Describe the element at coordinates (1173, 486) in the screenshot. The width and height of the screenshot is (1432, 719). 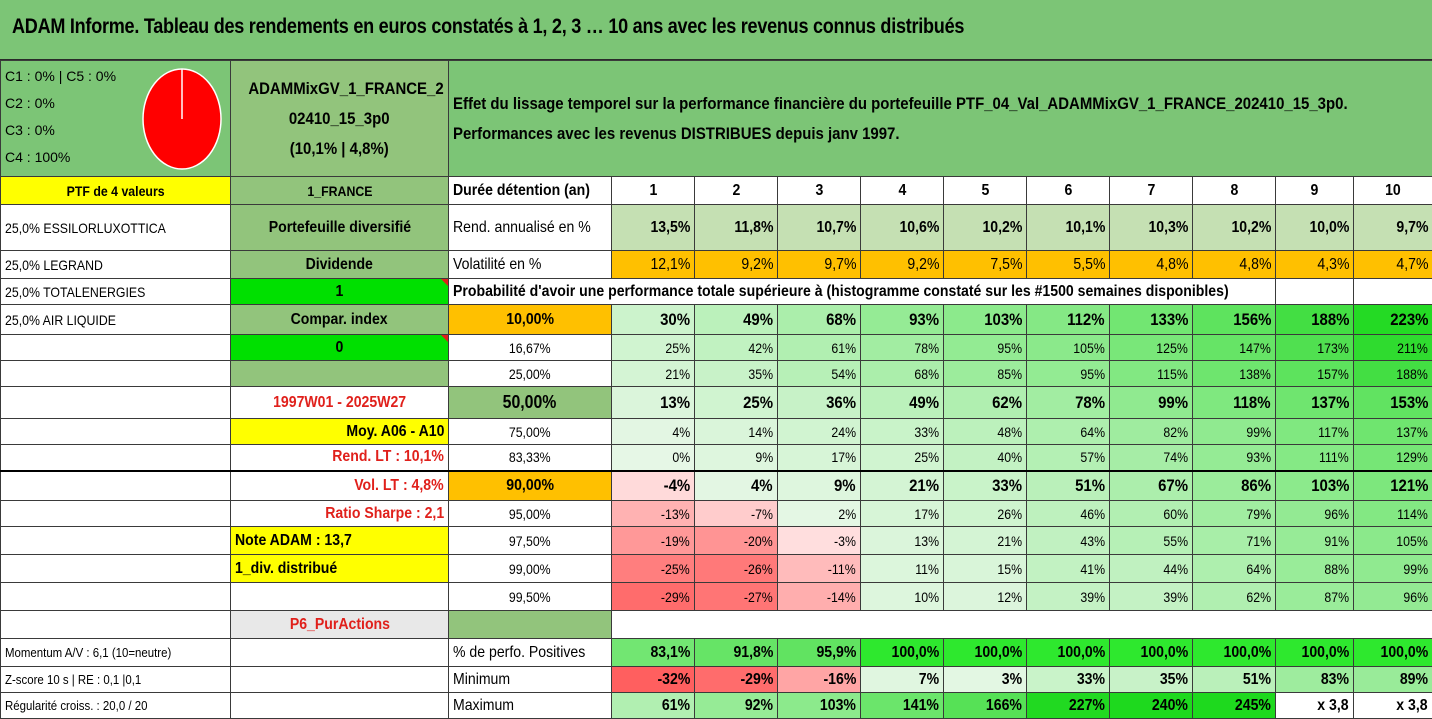
I see `quantile-value-text: 67%` at that location.